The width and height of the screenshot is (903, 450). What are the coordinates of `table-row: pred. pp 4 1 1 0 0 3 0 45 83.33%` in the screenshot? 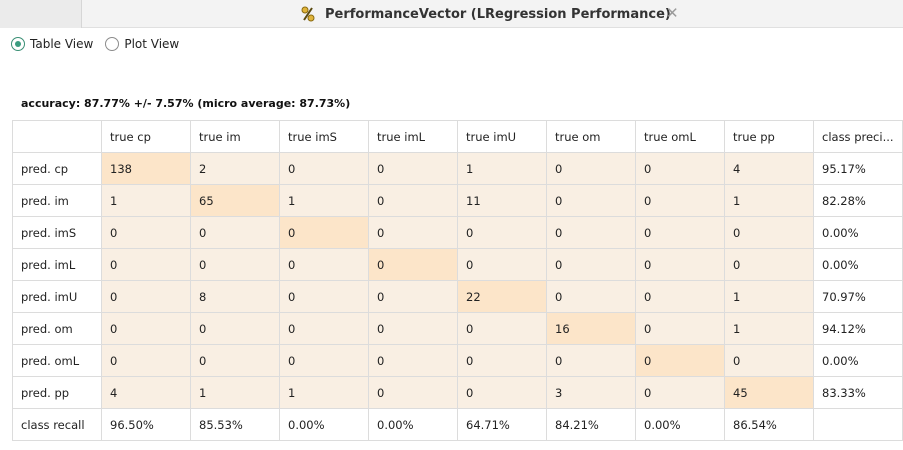 It's located at (457, 392).